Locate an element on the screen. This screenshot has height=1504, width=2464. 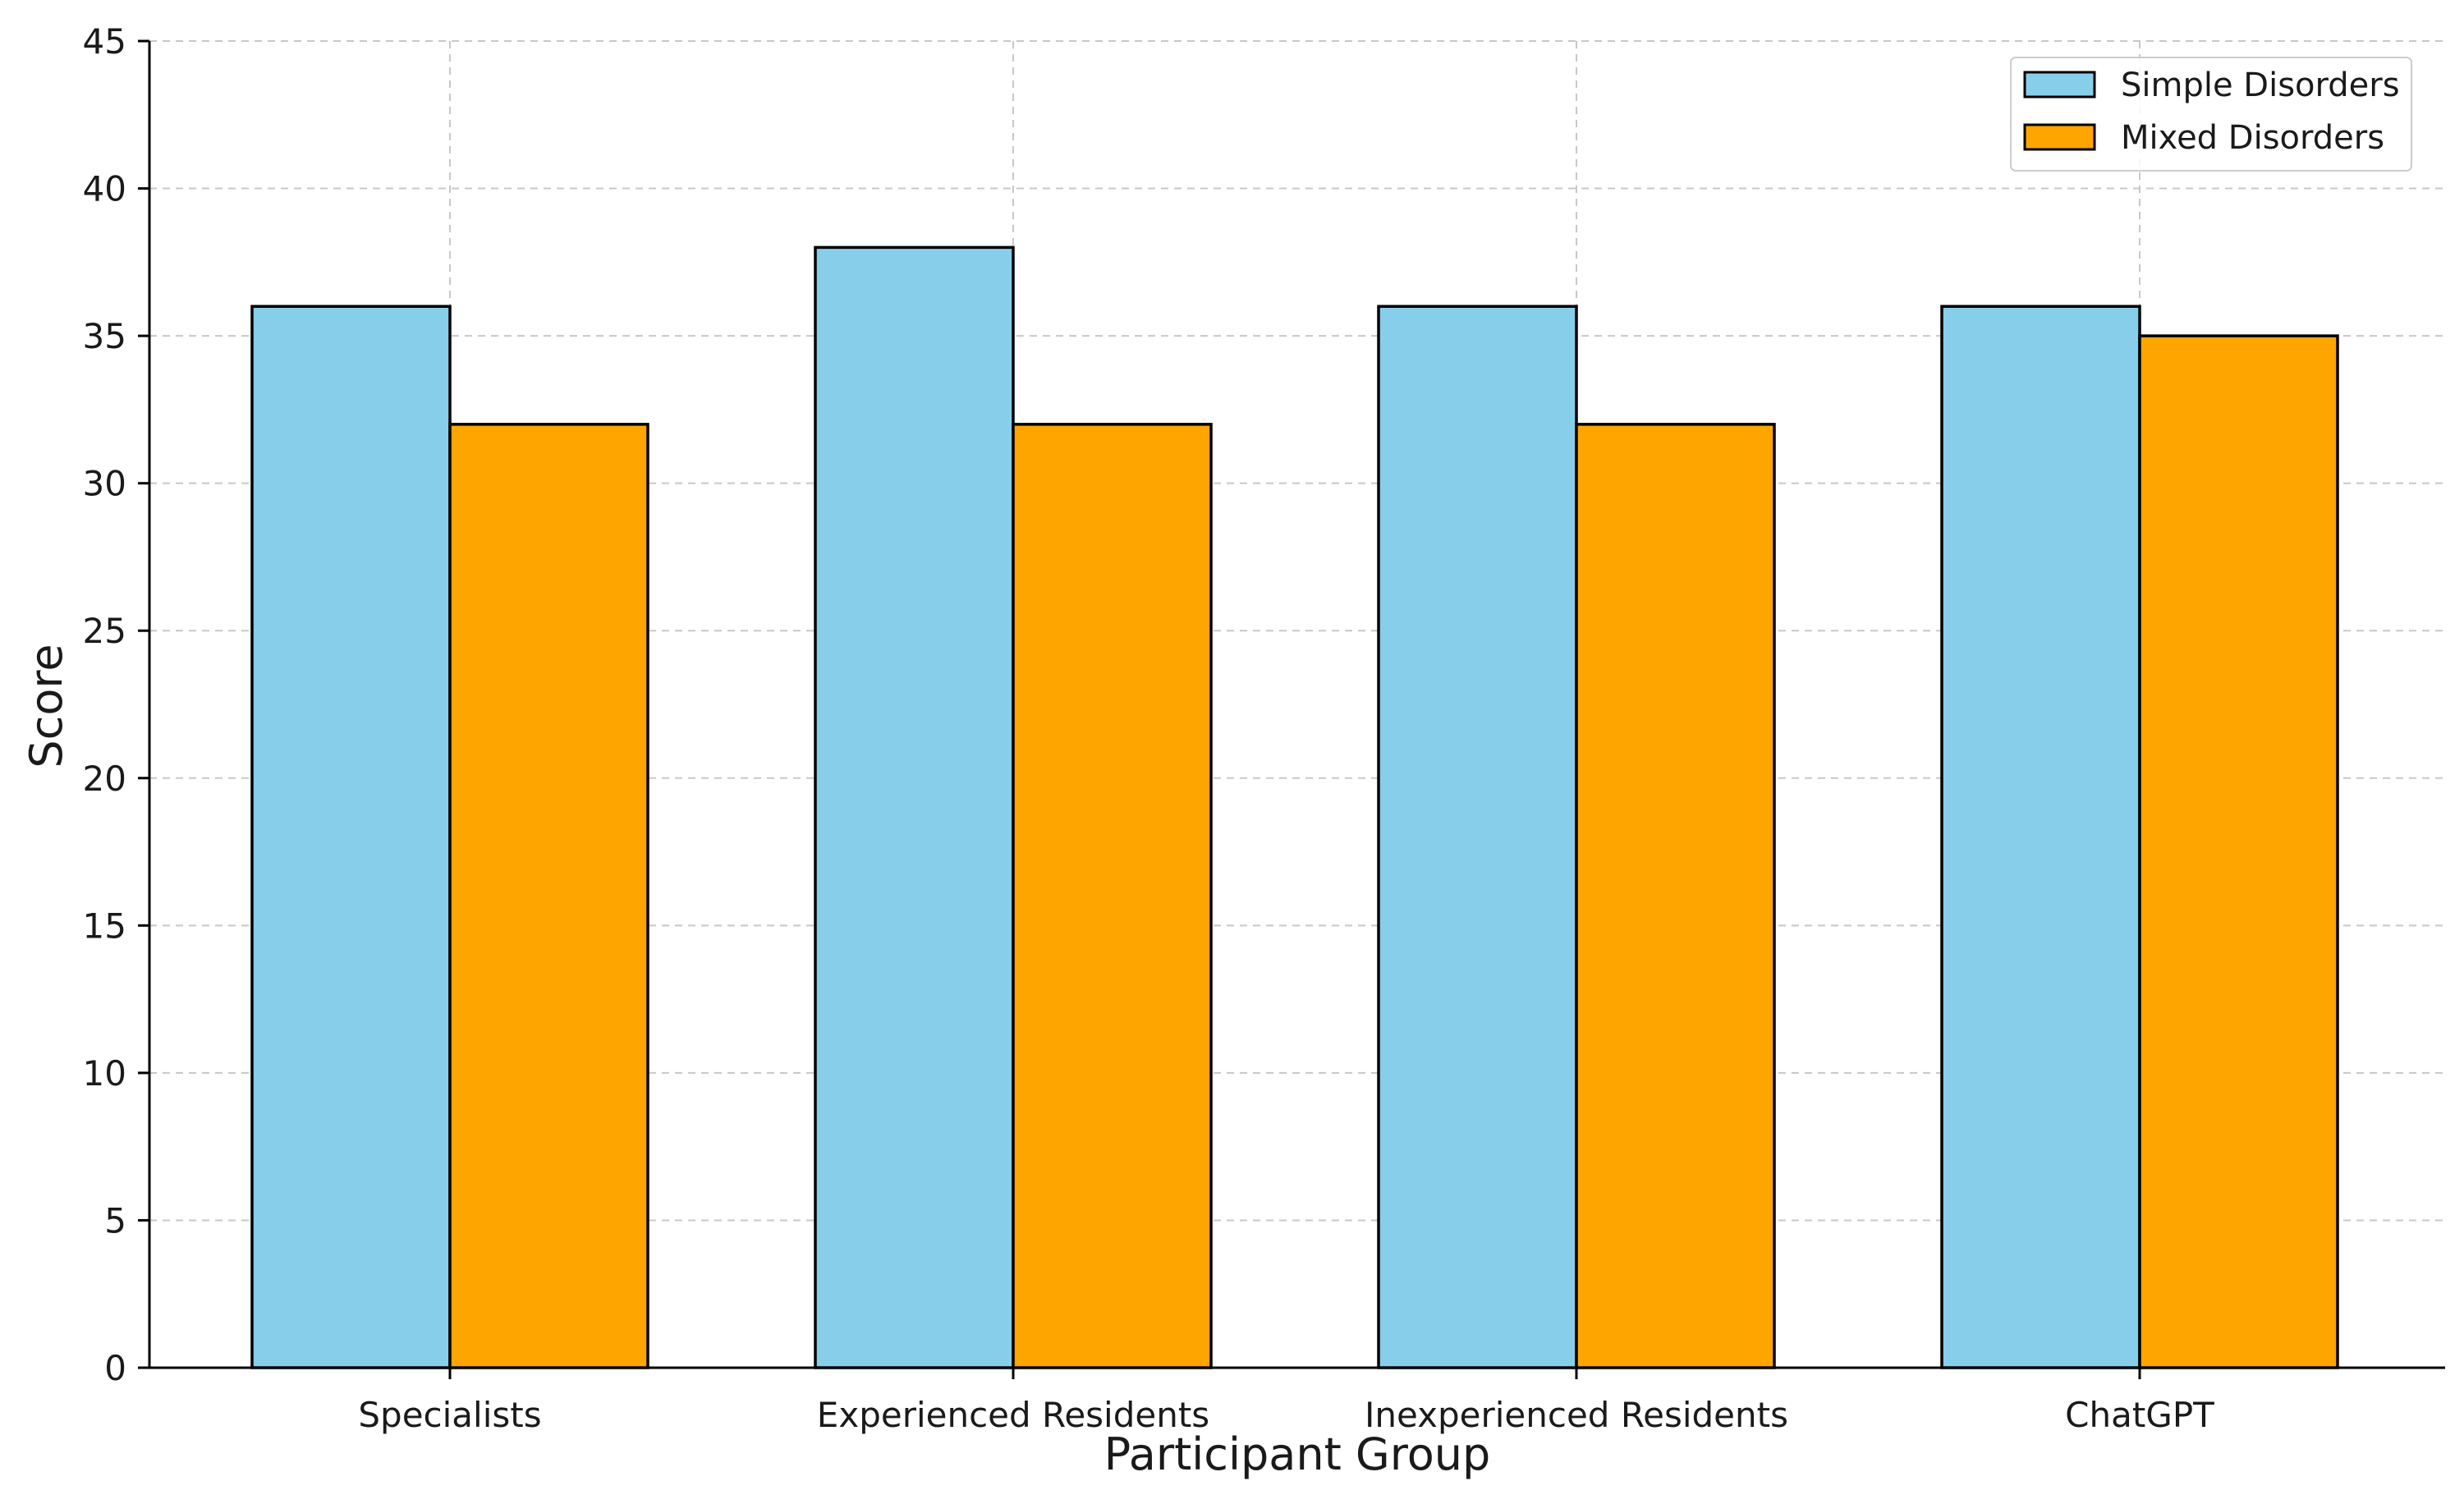
y-tick-label-40: 40 is located at coordinates (105, 189).